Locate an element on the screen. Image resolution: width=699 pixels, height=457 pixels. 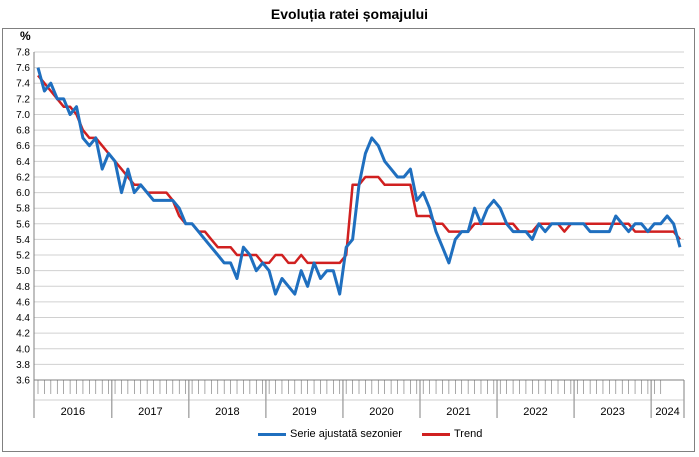
y-tick-label: 6.8 is located at coordinates (23, 131).